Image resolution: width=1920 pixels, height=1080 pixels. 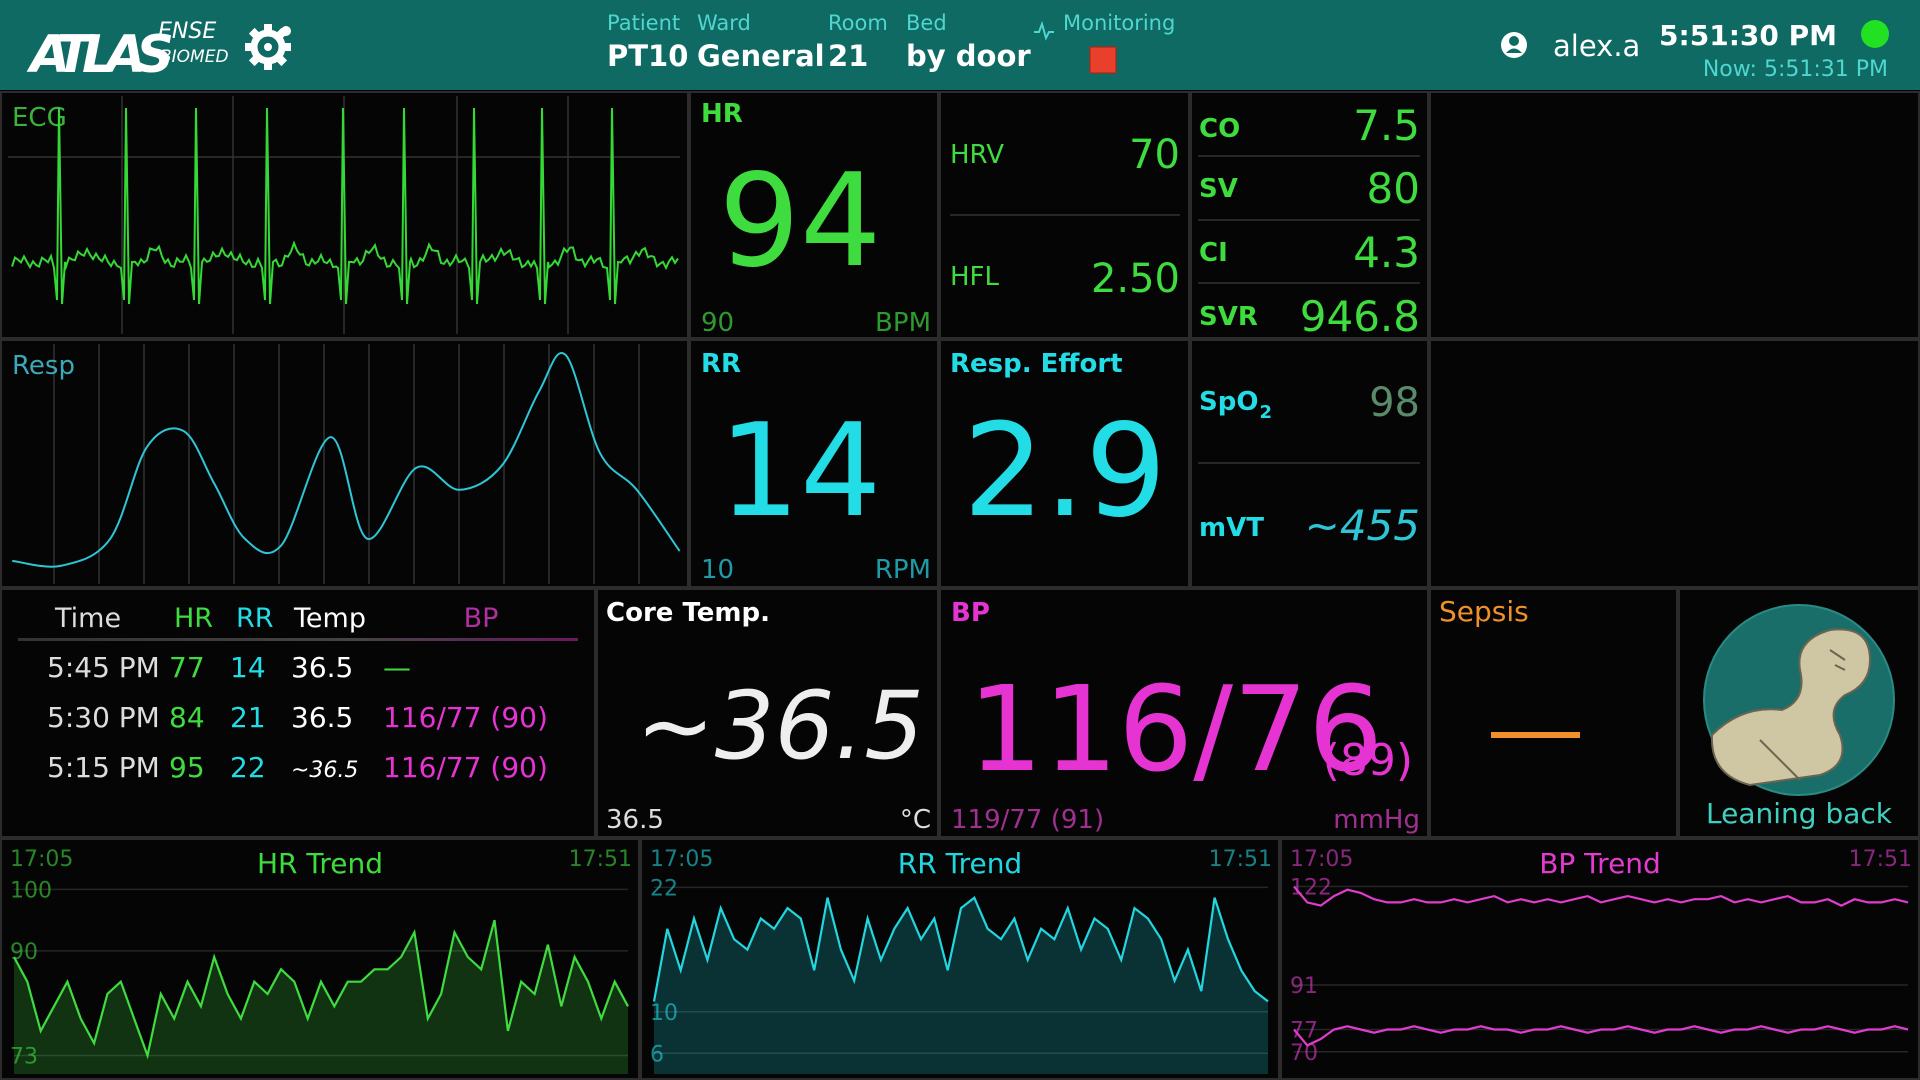 I want to click on trend-area, so click(x=321, y=997).